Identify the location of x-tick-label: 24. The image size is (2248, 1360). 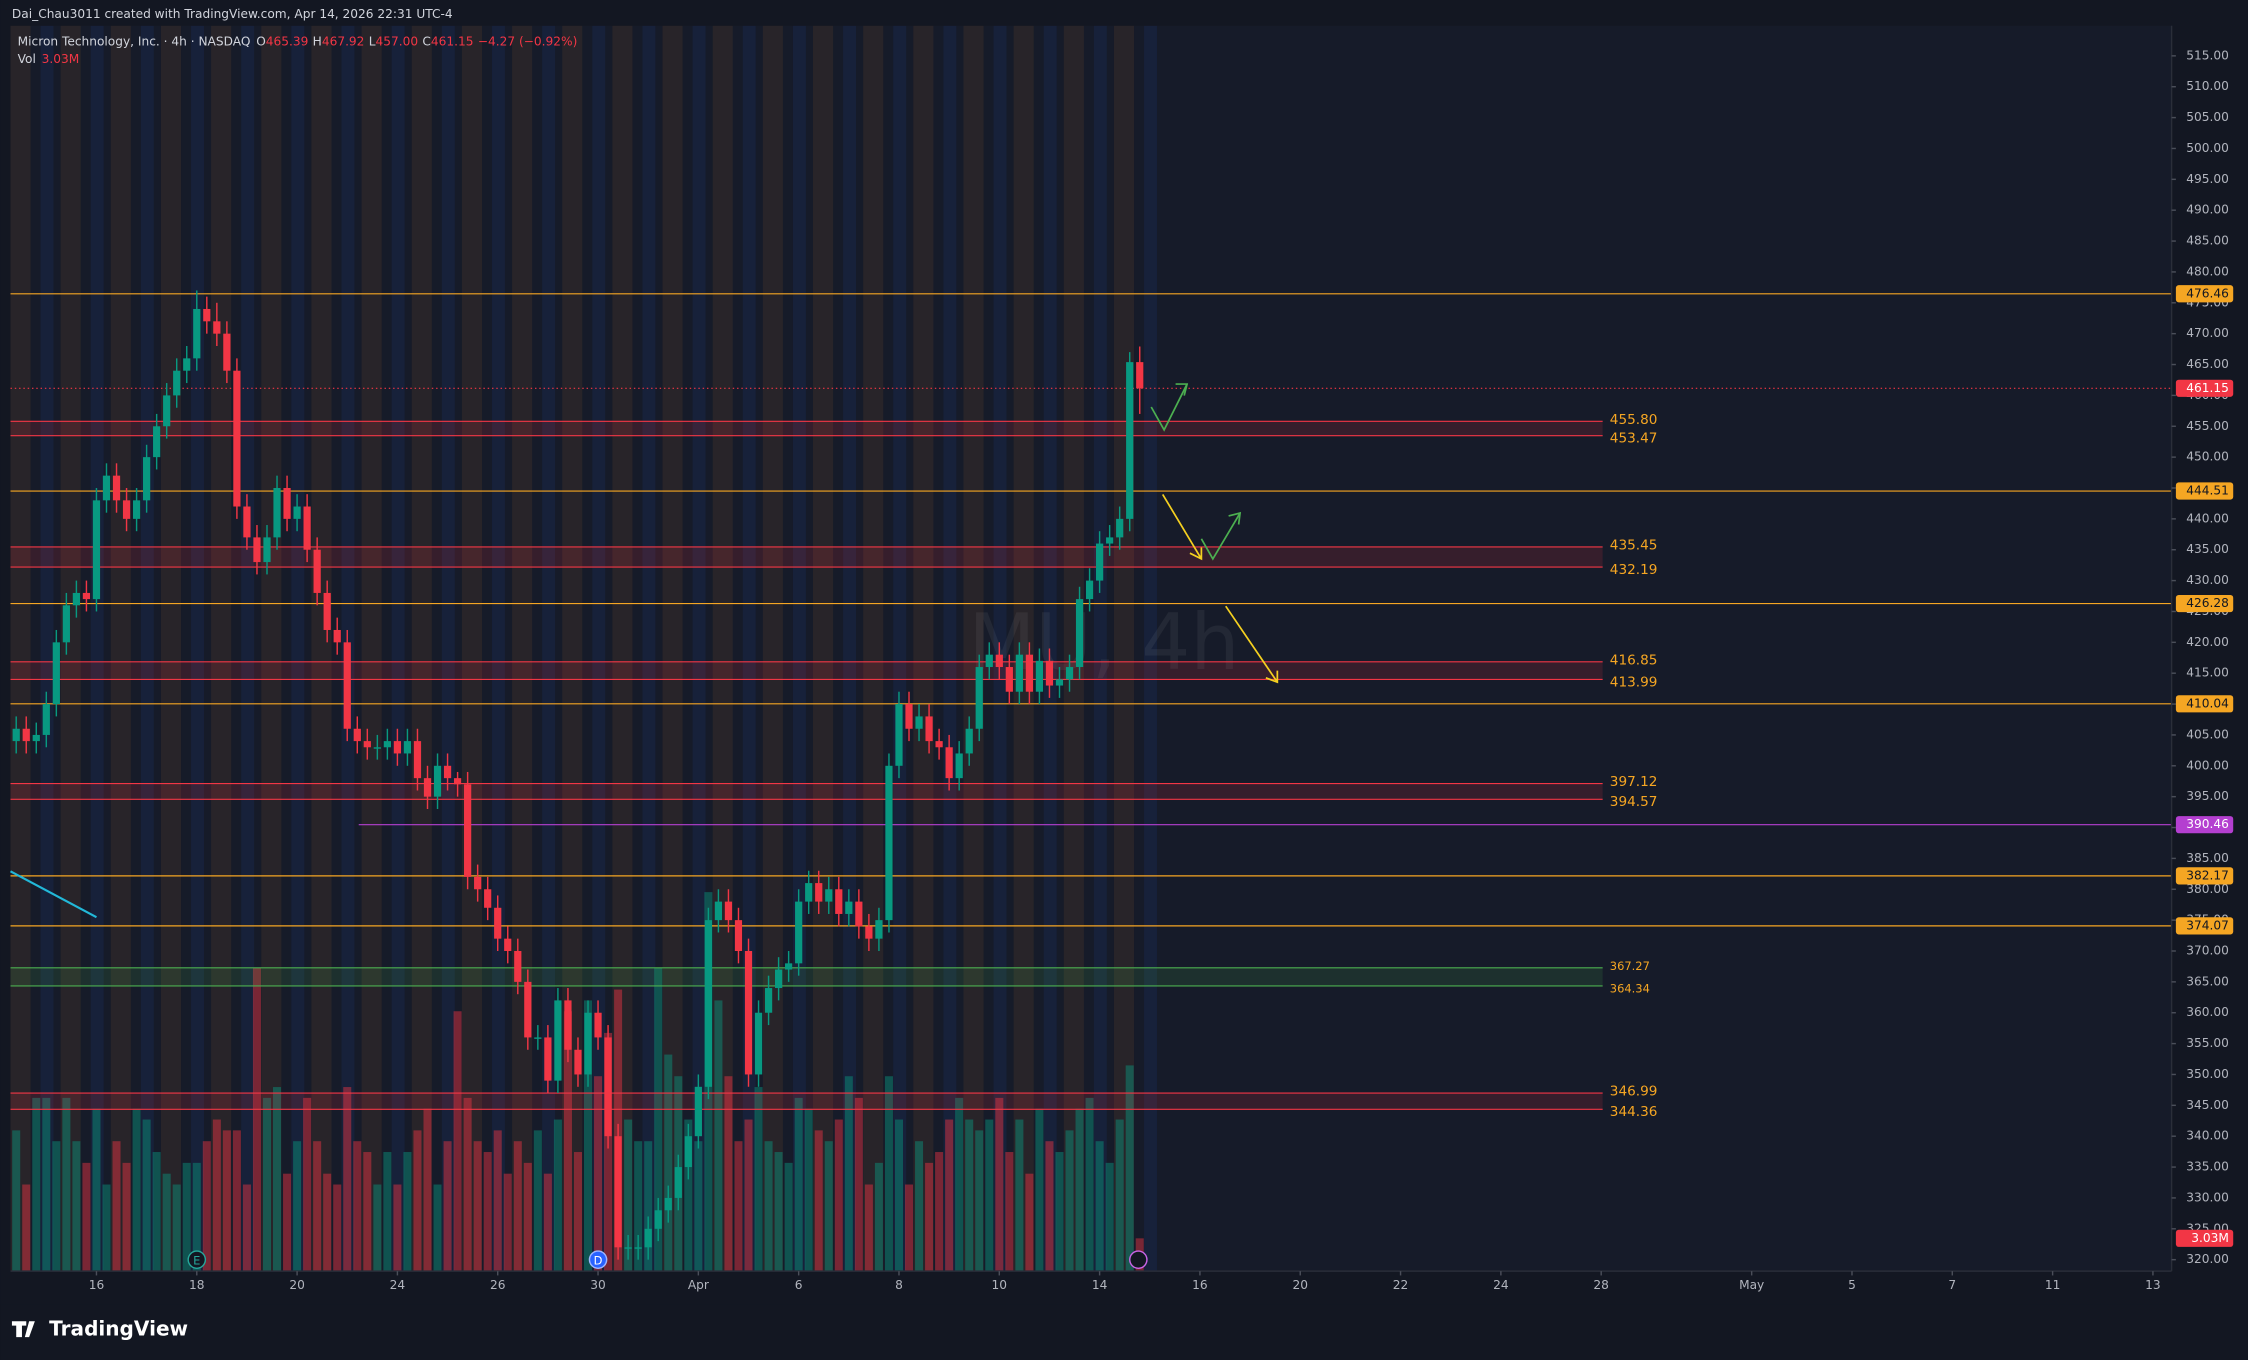
(398, 1285).